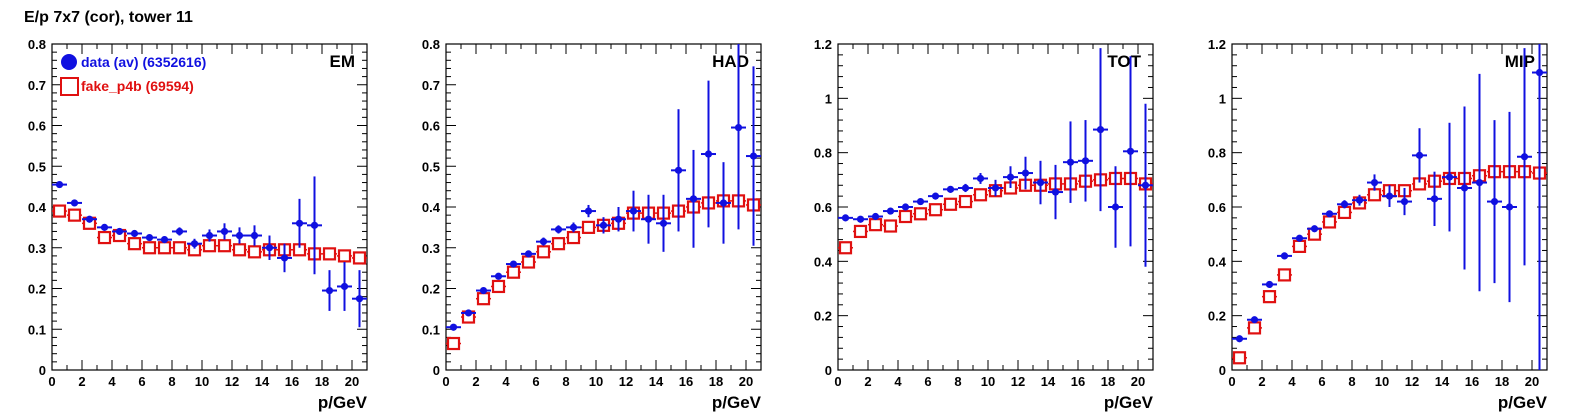  What do you see at coordinates (37, 85) in the screenshot?
I see `y-tick-label: 0.7` at bounding box center [37, 85].